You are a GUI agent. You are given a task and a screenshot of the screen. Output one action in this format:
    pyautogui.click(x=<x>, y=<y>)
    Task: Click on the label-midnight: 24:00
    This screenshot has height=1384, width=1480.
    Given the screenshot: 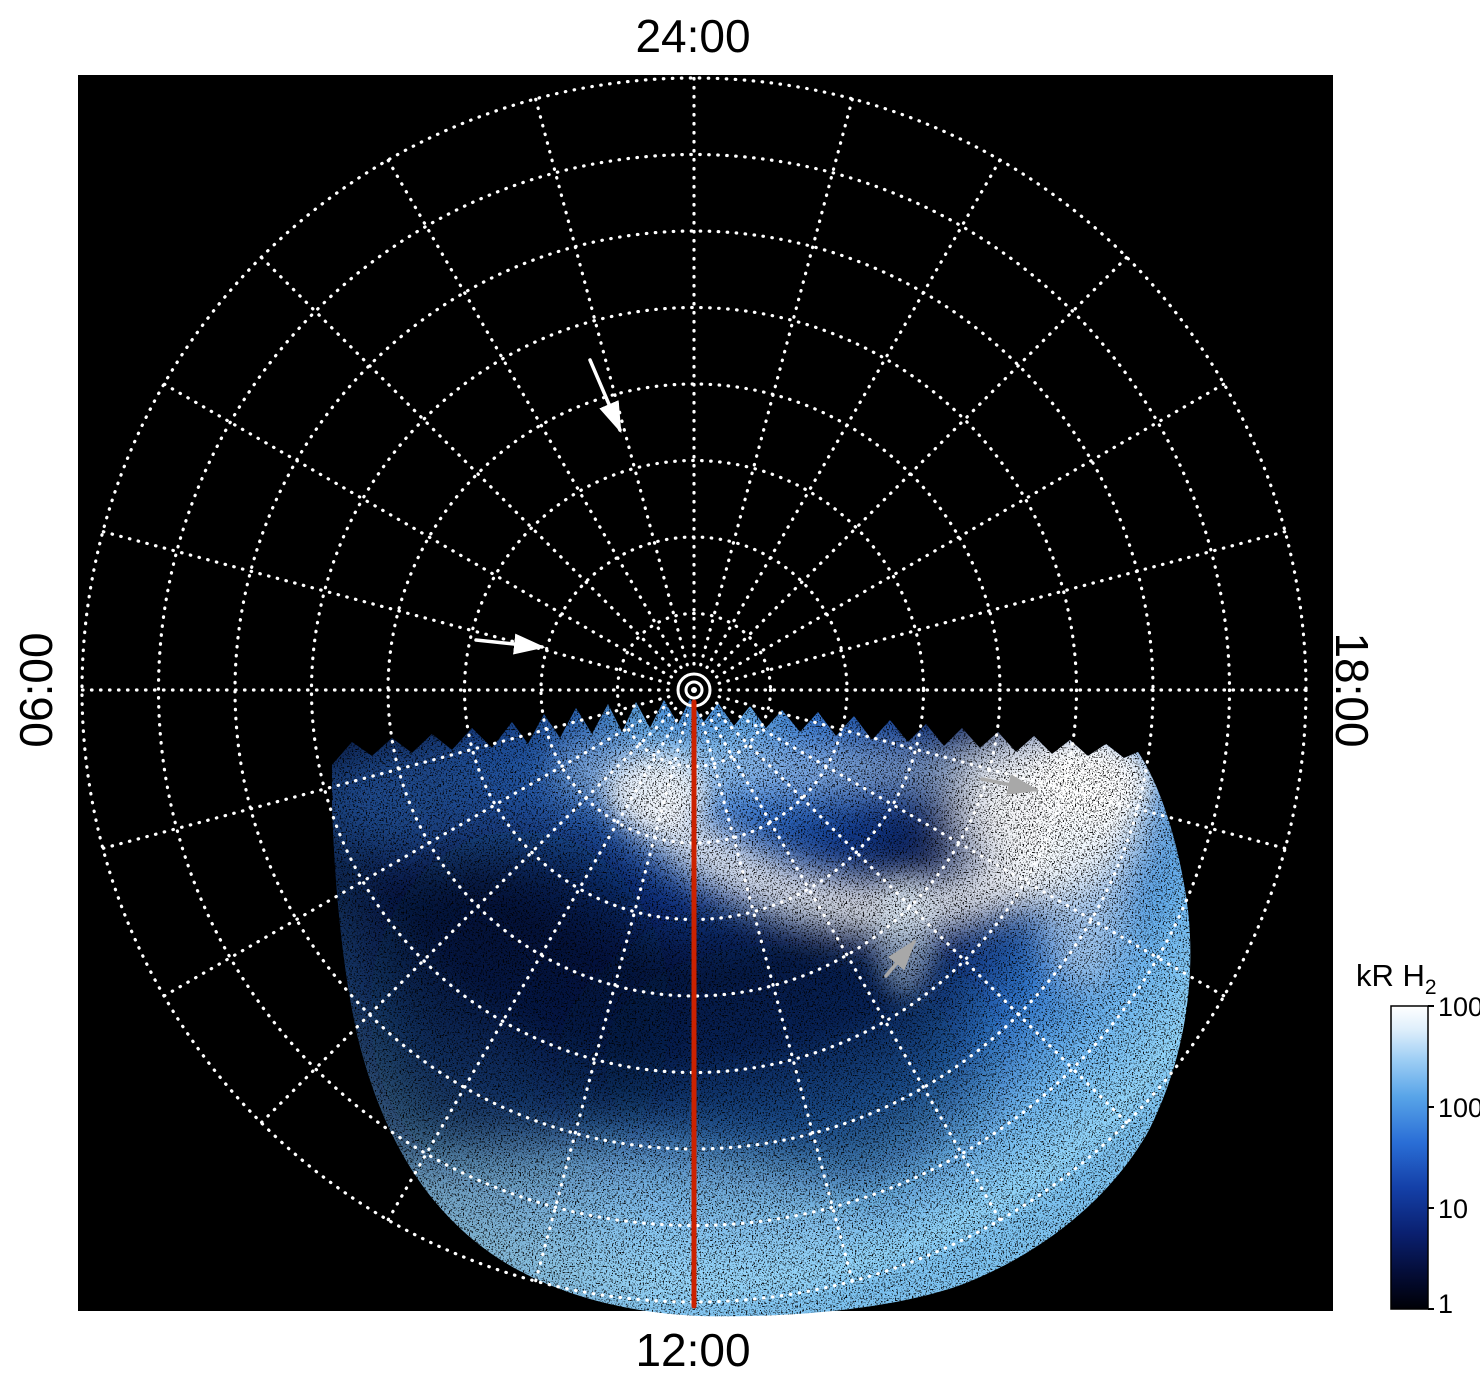 What is the action you would take?
    pyautogui.click(x=692, y=36)
    